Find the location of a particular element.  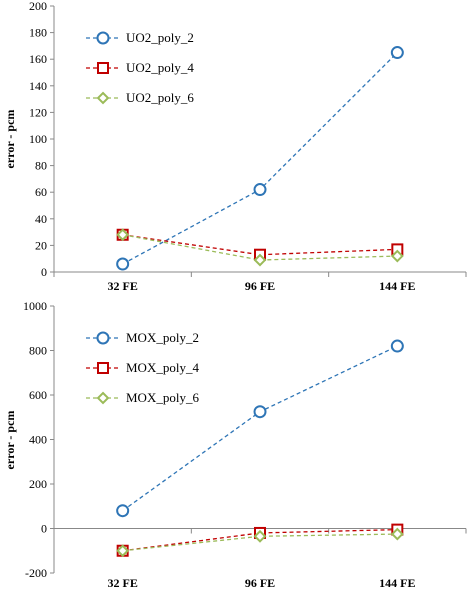

y-tick-label: -200 is located at coordinates (36, 573).